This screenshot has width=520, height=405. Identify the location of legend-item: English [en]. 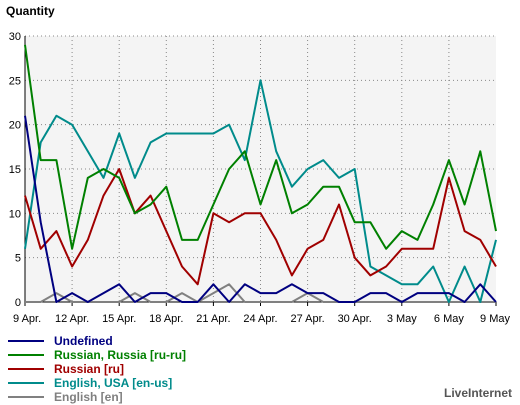
(97, 397).